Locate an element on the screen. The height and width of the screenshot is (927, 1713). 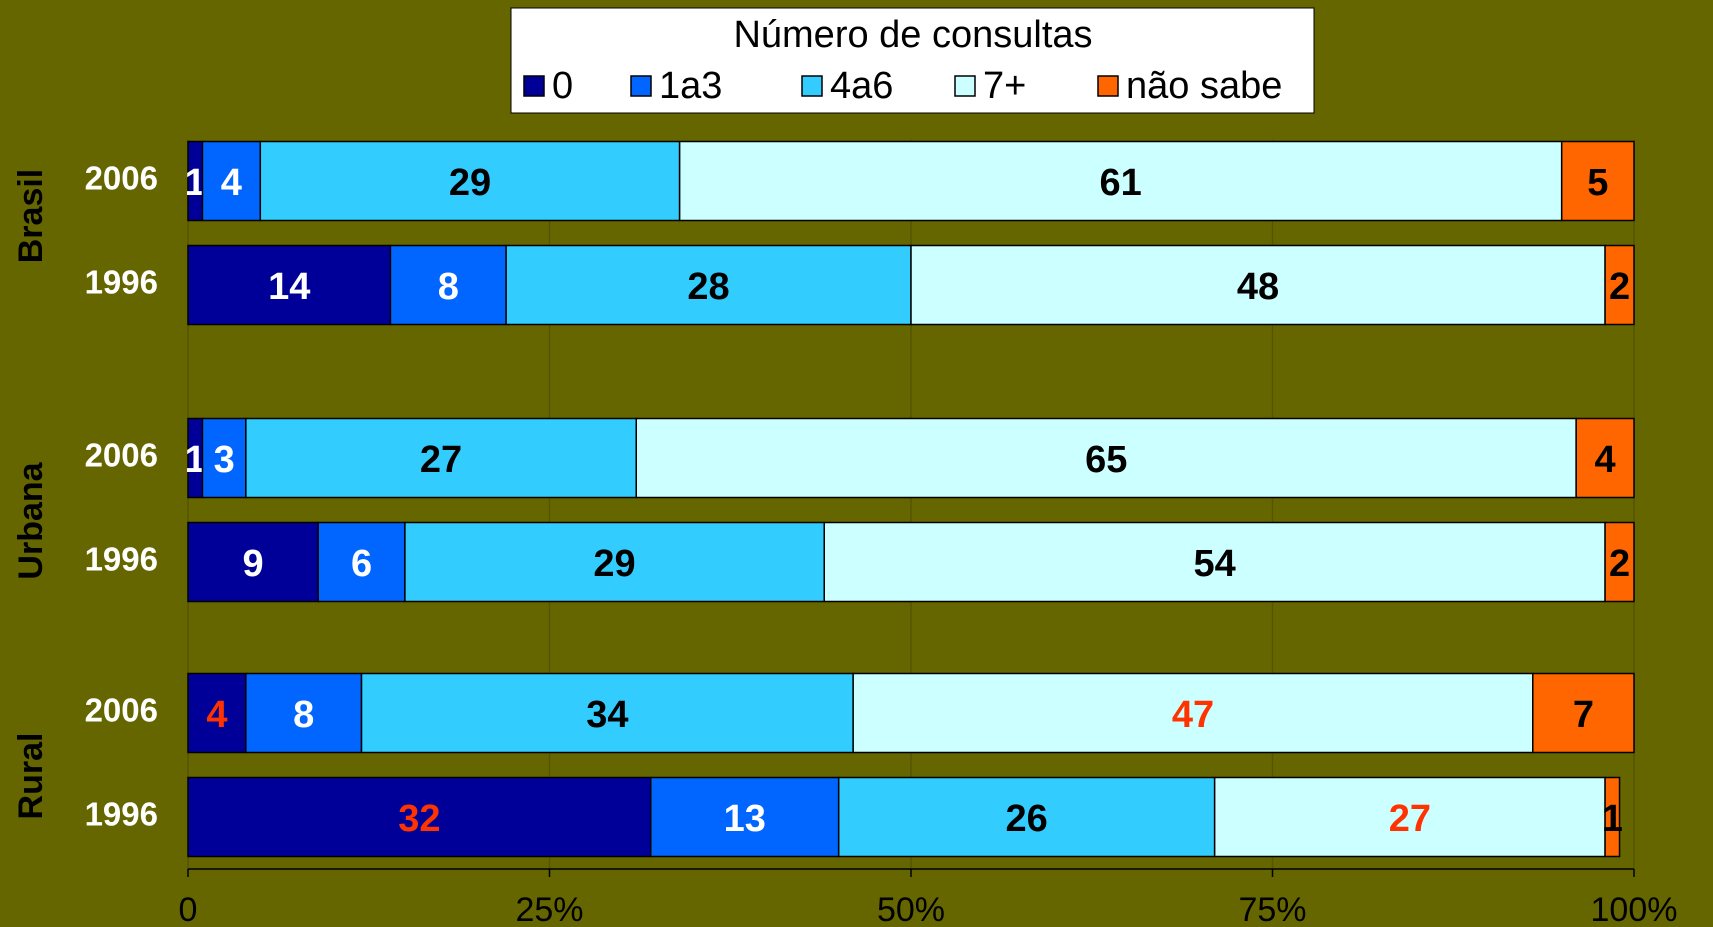
data-label: 32 is located at coordinates (419, 819).